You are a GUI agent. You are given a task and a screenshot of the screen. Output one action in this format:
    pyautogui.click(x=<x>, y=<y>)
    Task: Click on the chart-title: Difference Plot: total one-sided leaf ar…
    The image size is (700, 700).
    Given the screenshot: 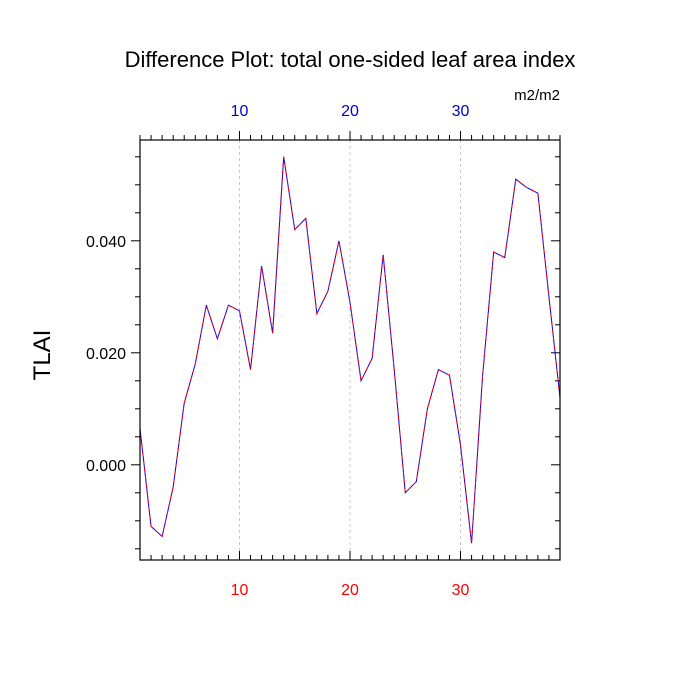 What is the action you would take?
    pyautogui.click(x=350, y=59)
    